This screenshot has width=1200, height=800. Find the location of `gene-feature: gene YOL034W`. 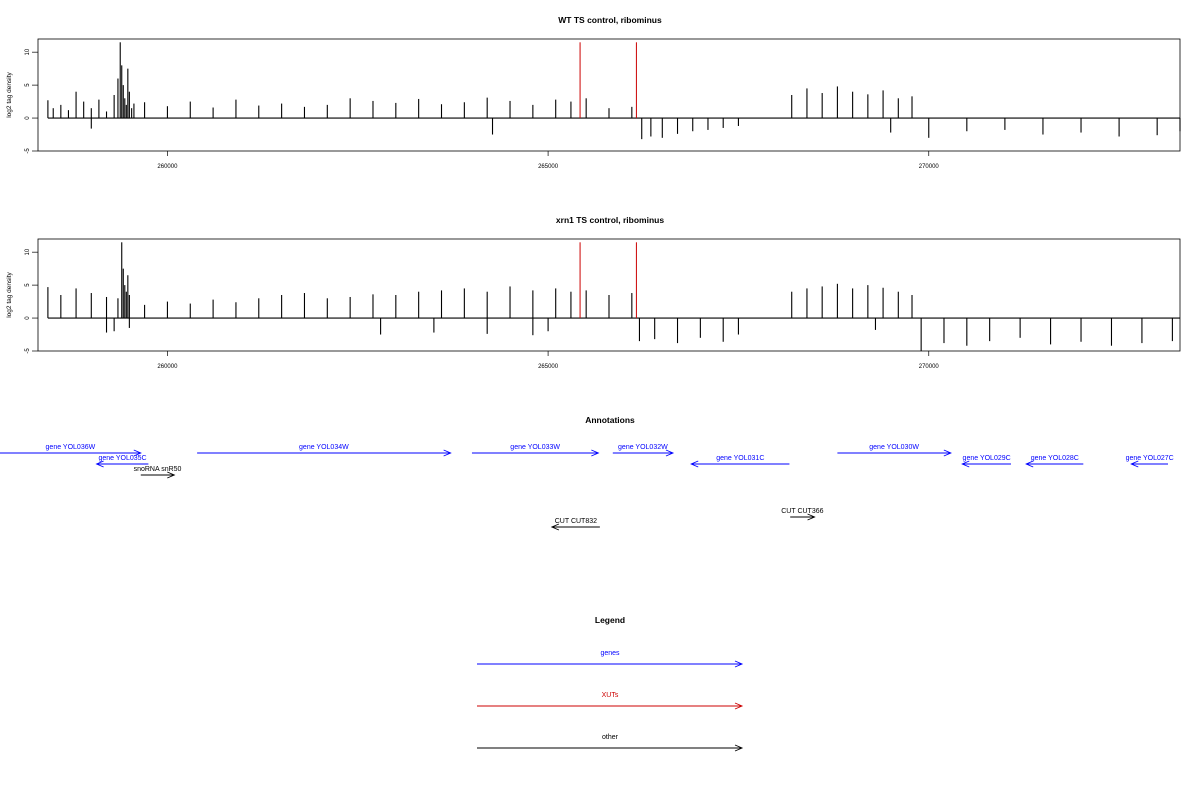

gene-feature: gene YOL034W is located at coordinates (324, 450).